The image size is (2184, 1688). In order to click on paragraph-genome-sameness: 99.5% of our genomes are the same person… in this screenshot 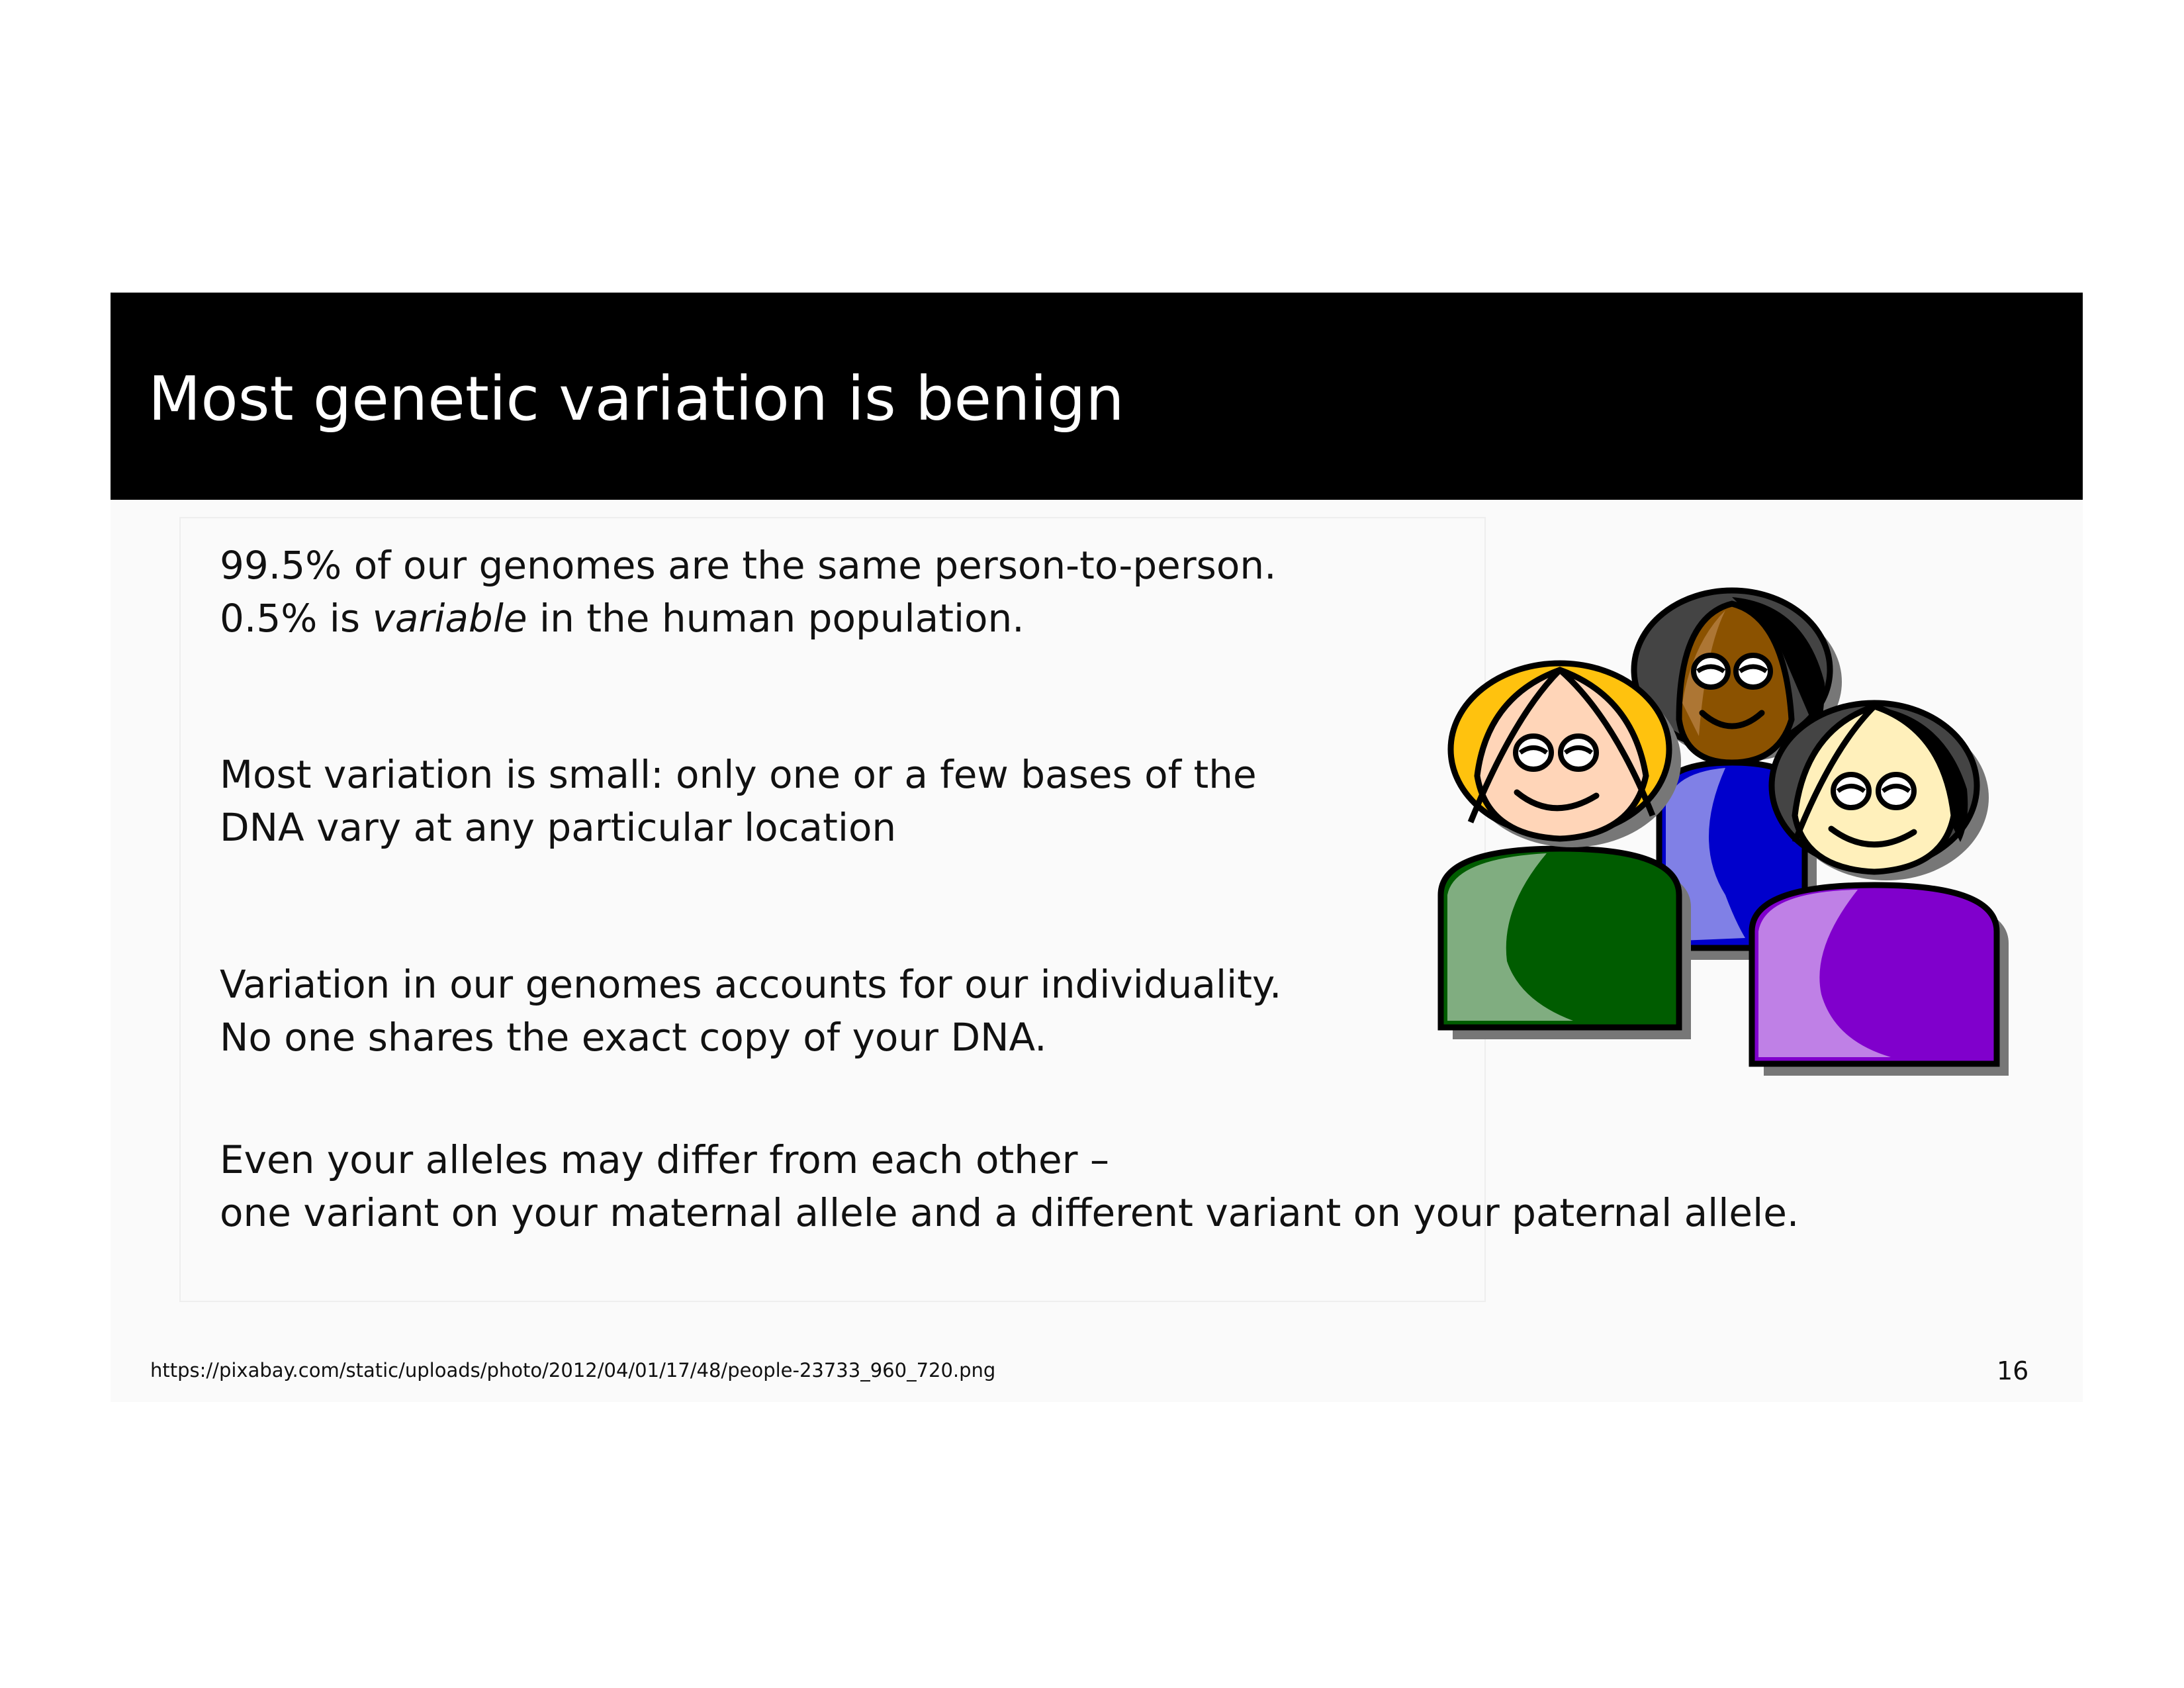, I will do `click(748, 592)`.